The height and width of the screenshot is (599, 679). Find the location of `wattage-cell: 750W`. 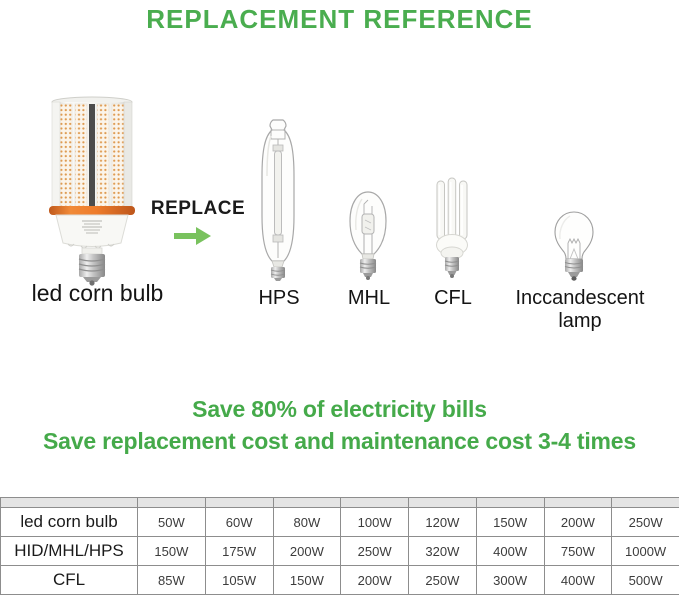

wattage-cell: 750W is located at coordinates (578, 551).